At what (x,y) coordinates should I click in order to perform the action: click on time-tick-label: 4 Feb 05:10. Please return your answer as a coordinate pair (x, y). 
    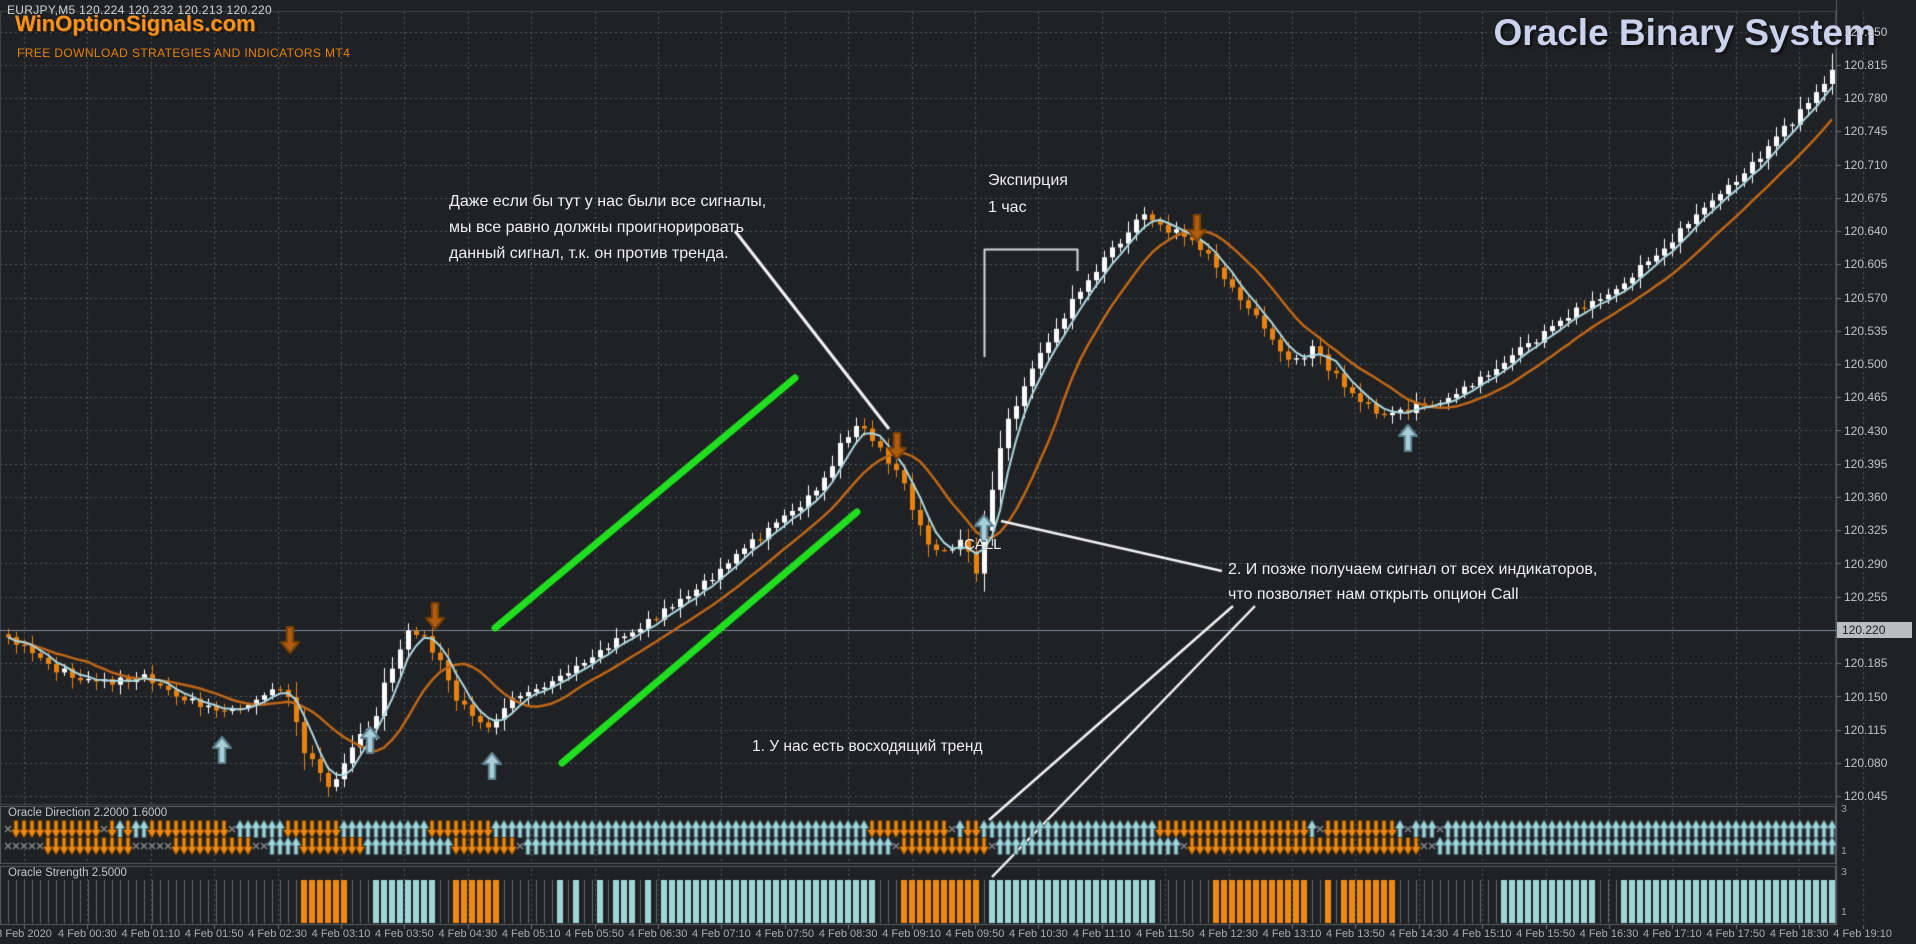
    Looking at the image, I should click on (531, 934).